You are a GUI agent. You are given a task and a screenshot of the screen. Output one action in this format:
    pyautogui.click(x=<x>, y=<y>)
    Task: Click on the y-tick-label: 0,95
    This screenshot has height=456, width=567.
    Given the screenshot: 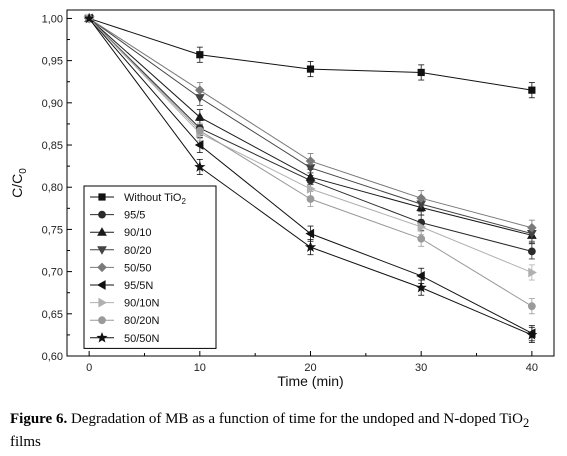 What is the action you would take?
    pyautogui.click(x=52, y=62)
    